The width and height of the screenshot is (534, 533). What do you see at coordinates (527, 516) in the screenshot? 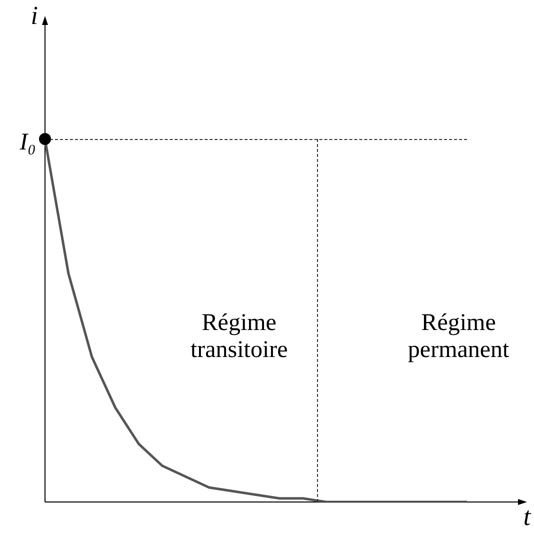
I see `x-axis-title: t` at bounding box center [527, 516].